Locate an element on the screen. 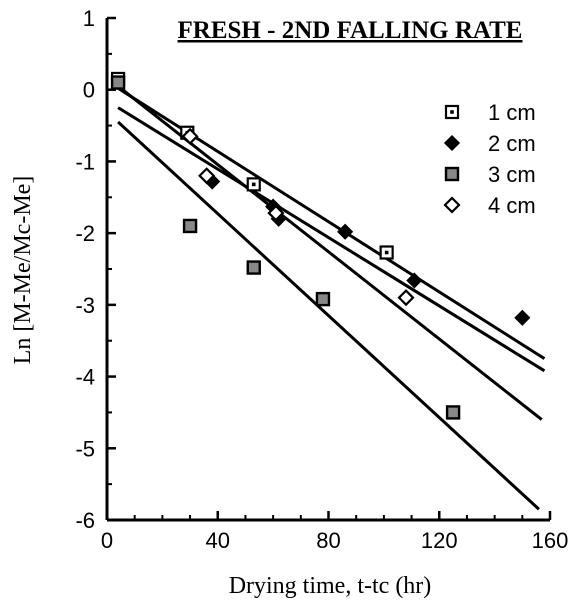 The width and height of the screenshot is (570, 604). y-tick-label: 0 is located at coordinates (89, 90).